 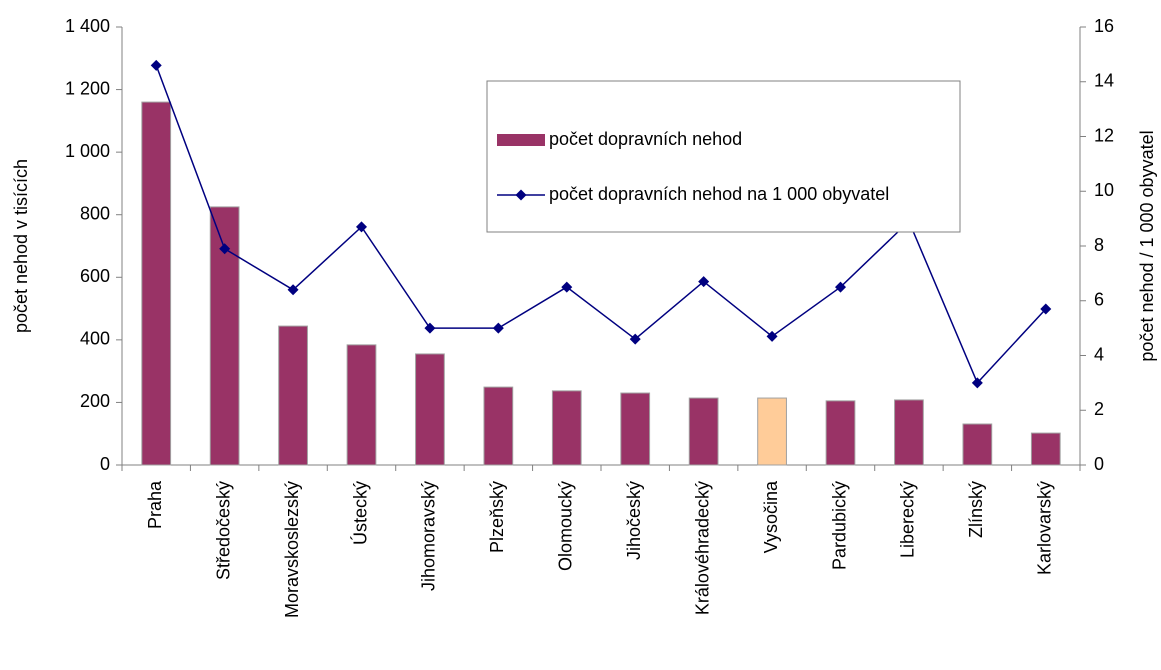 I want to click on y-tick-label: 400, so click(x=95, y=339).